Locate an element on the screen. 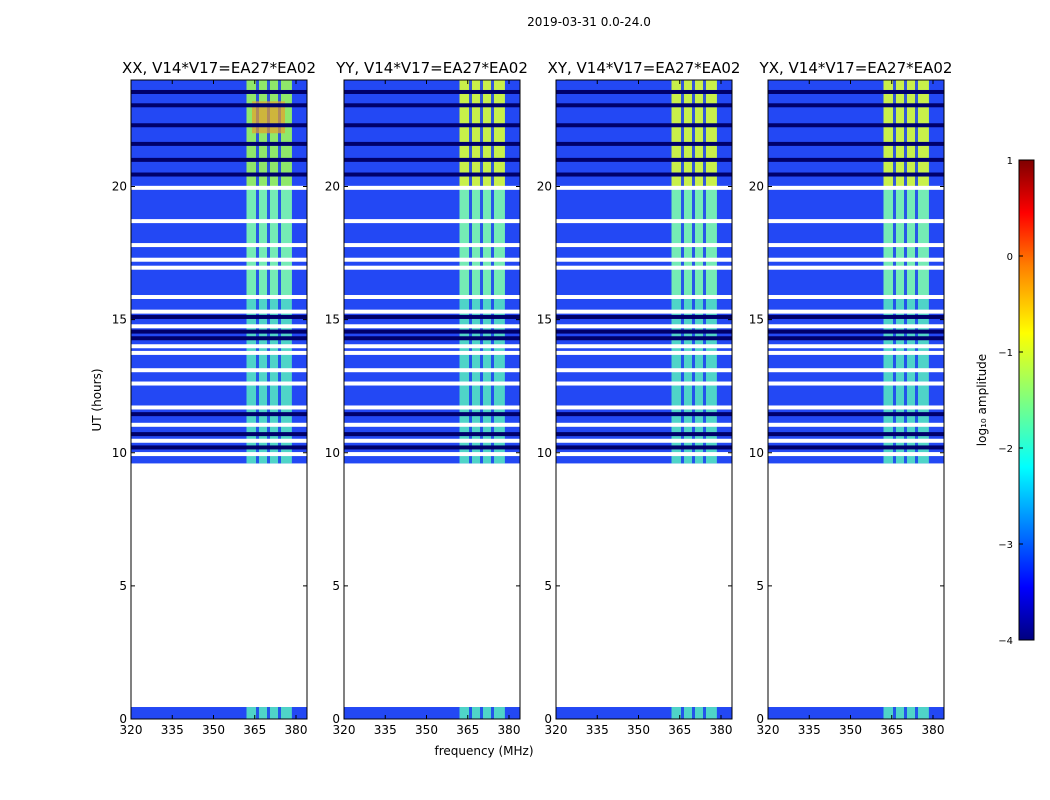  x-axis-label: frequency (MHz) is located at coordinates (483, 751).